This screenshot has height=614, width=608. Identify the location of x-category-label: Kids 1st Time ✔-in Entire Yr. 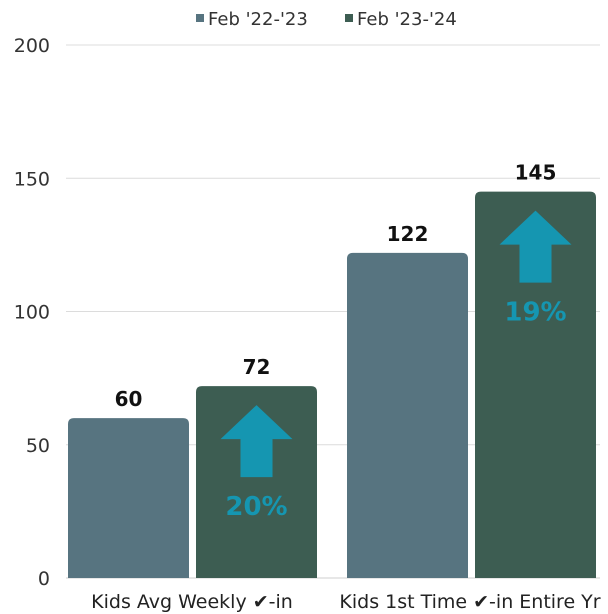
(469, 602).